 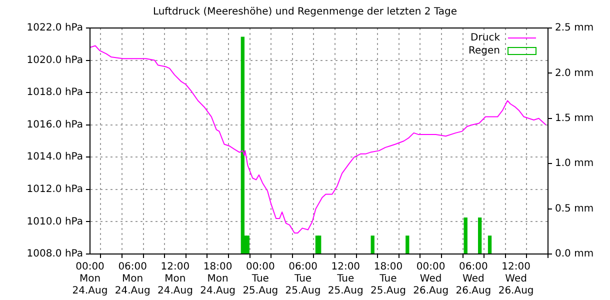 What do you see at coordinates (54, 124) in the screenshot?
I see `y-tick-label: 1016.0 hPa` at bounding box center [54, 124].